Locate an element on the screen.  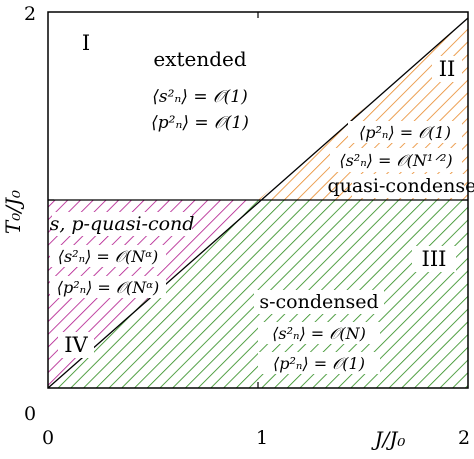
region-III-name: s-condensed is located at coordinates (318, 302).